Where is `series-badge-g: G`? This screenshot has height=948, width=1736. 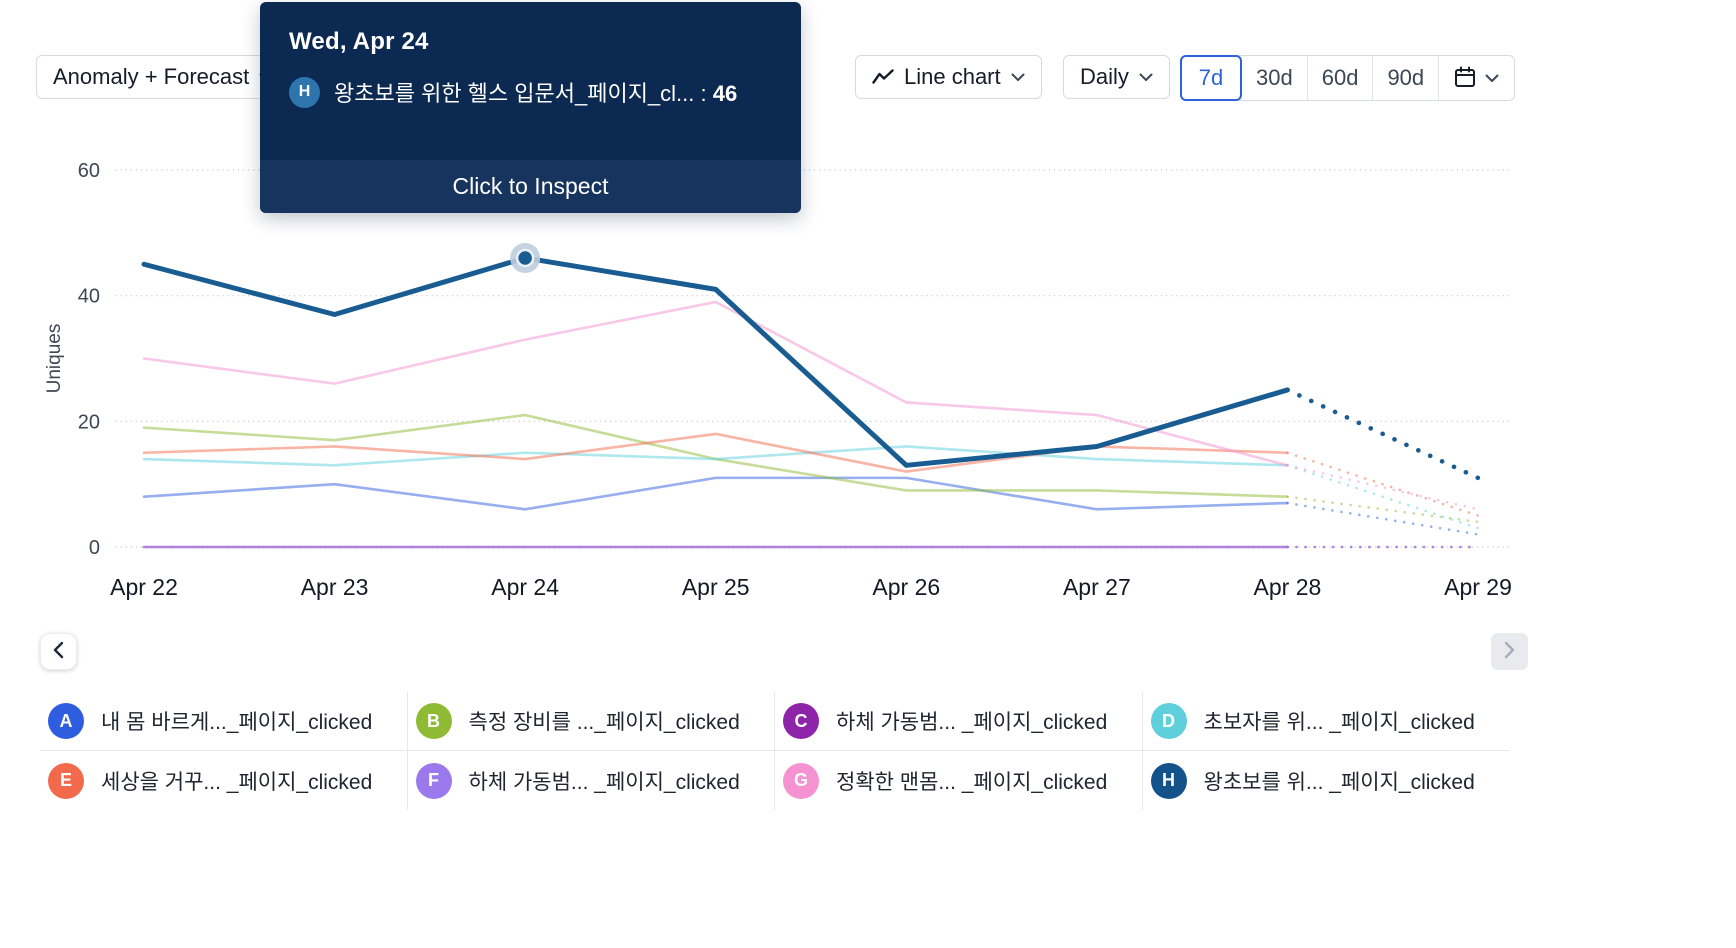
series-badge-g: G is located at coordinates (801, 780).